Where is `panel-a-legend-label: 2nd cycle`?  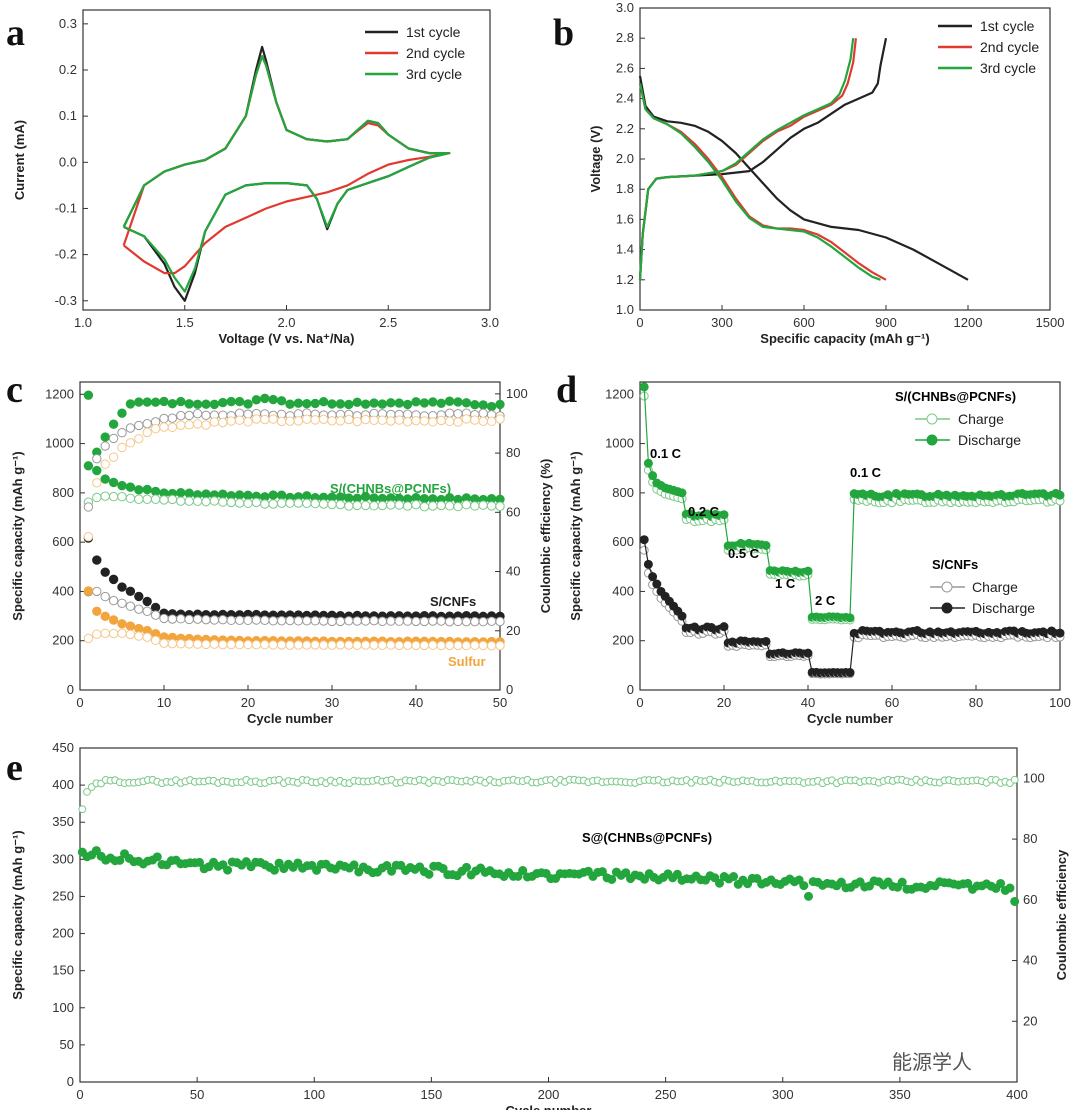 panel-a-legend-label: 2nd cycle is located at coordinates (435, 53).